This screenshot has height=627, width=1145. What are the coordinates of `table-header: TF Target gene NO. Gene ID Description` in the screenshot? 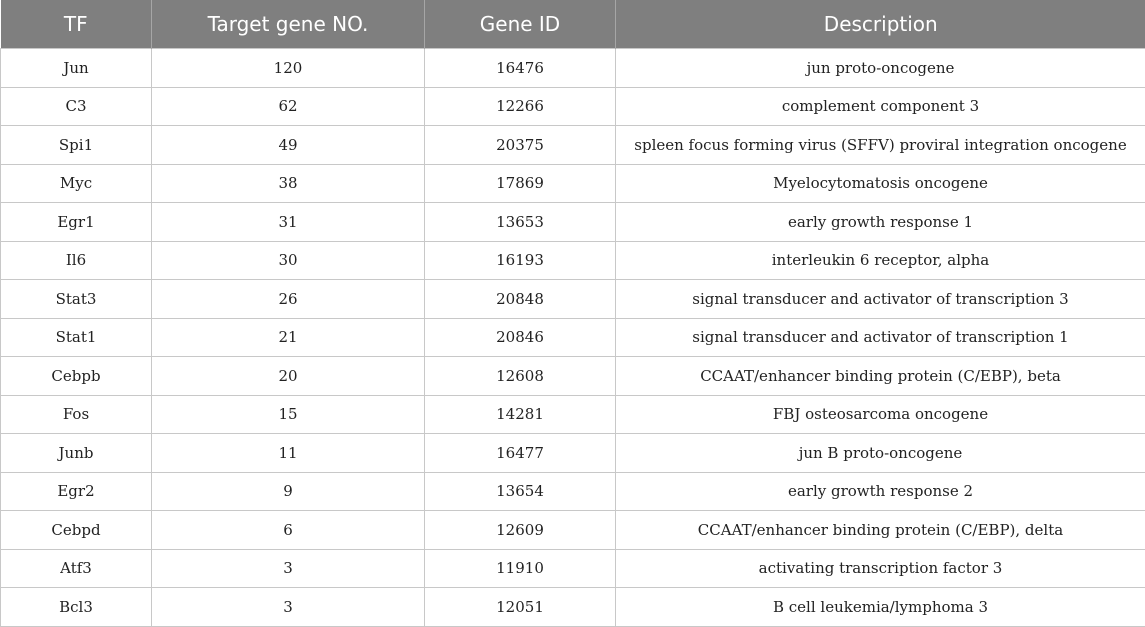 It's located at (573, 24).